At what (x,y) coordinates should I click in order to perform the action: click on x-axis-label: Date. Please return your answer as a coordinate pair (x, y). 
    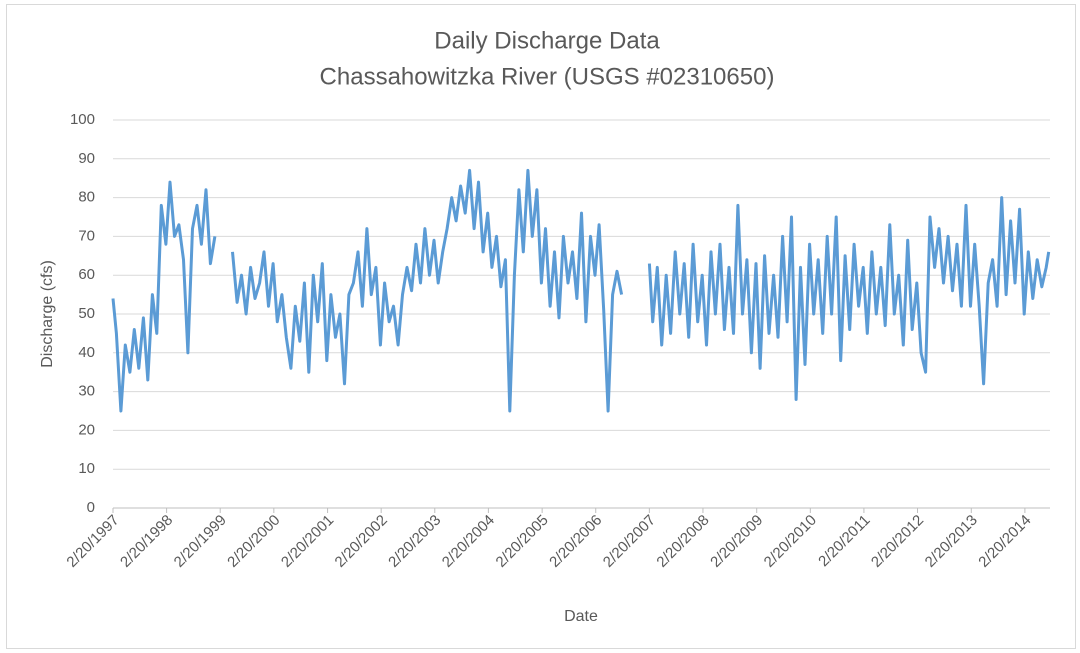
    Looking at the image, I should click on (581, 616).